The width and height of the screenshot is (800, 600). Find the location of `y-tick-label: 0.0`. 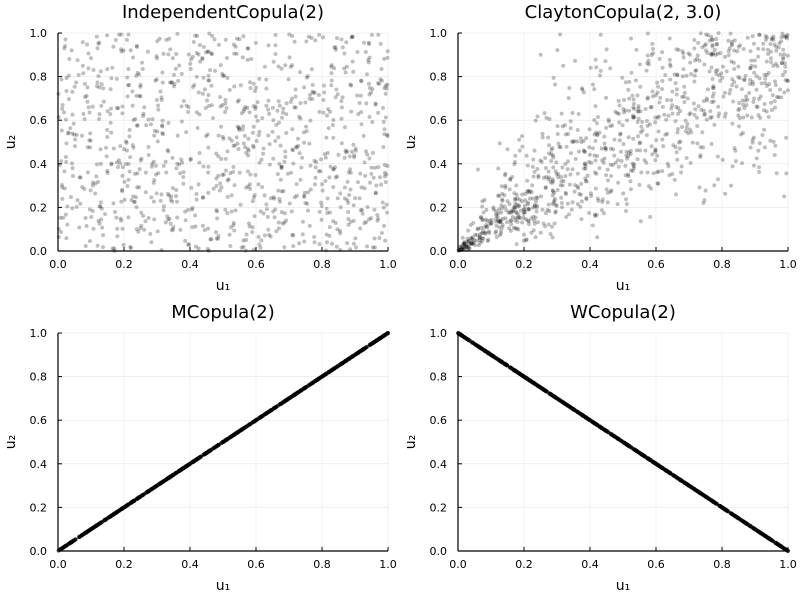

y-tick-label: 0.0 is located at coordinates (39, 551).